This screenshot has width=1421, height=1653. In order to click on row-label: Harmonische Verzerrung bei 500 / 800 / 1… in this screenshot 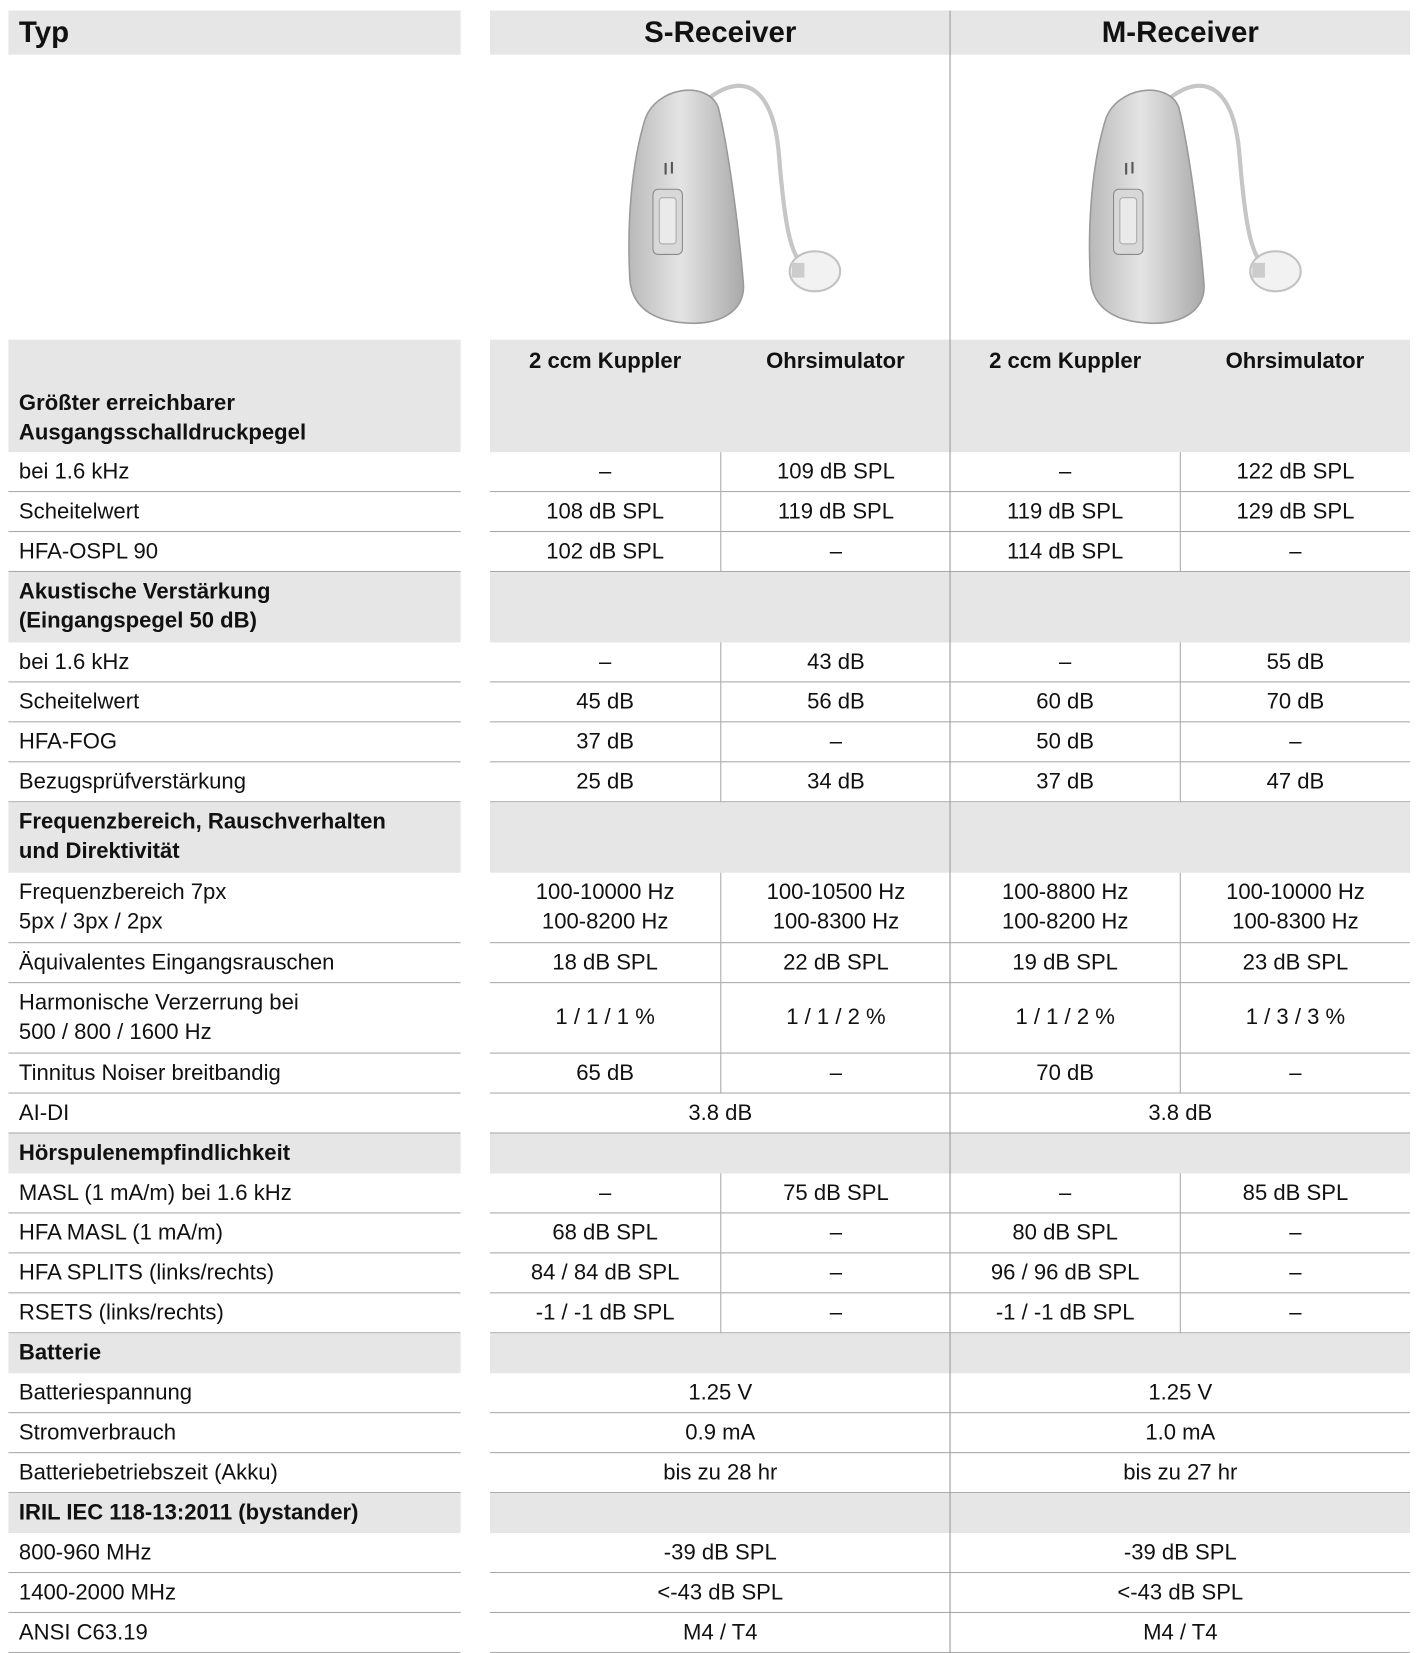, I will do `click(234, 1018)`.